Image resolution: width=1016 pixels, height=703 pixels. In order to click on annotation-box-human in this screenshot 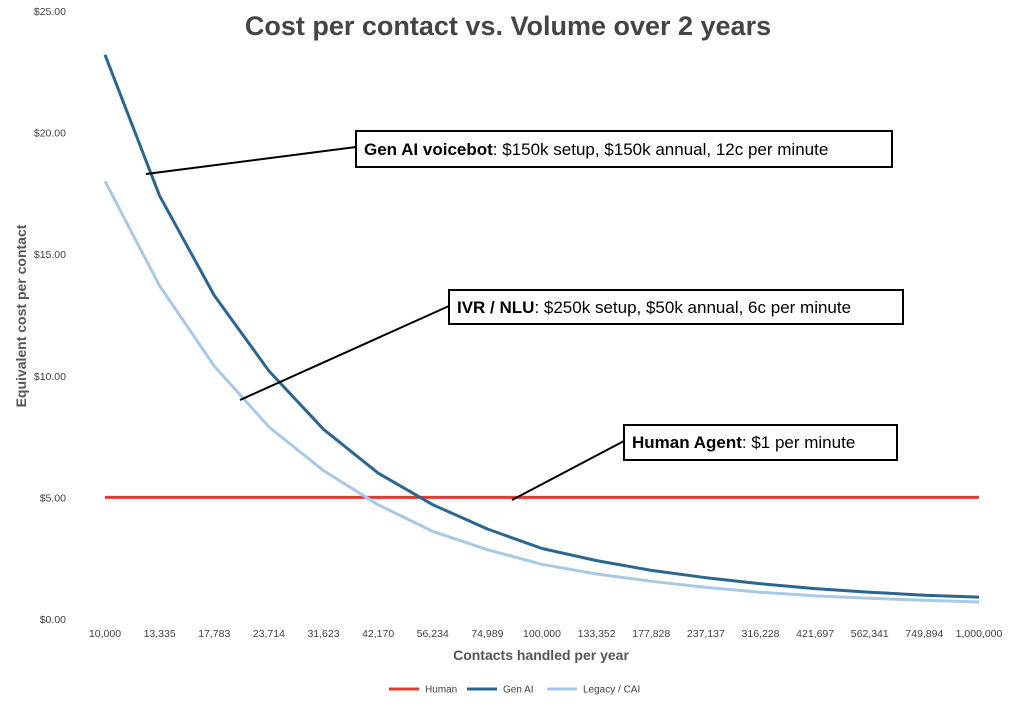, I will do `click(760, 442)`.